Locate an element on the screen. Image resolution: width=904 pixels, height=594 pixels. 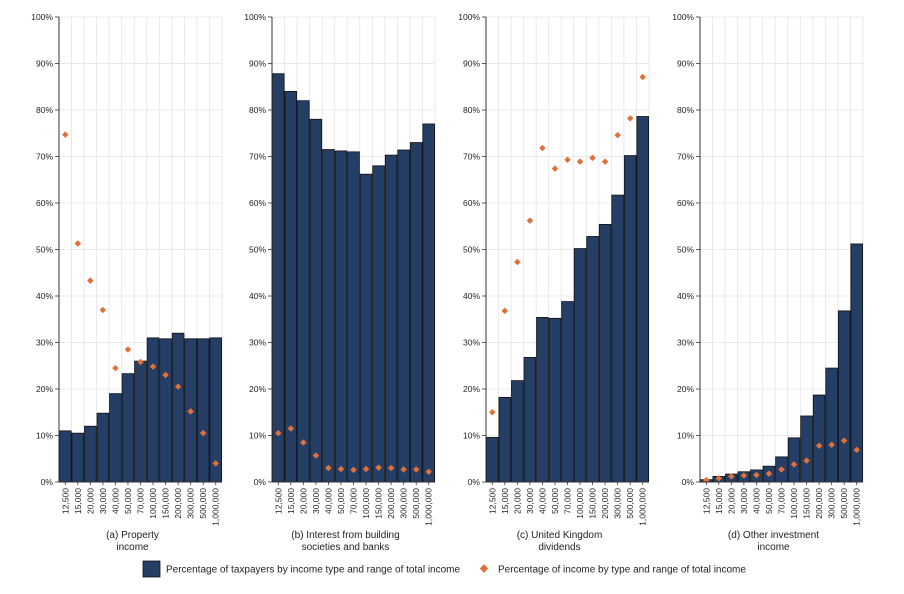
y-tick-label: 100% is located at coordinates (42, 17).